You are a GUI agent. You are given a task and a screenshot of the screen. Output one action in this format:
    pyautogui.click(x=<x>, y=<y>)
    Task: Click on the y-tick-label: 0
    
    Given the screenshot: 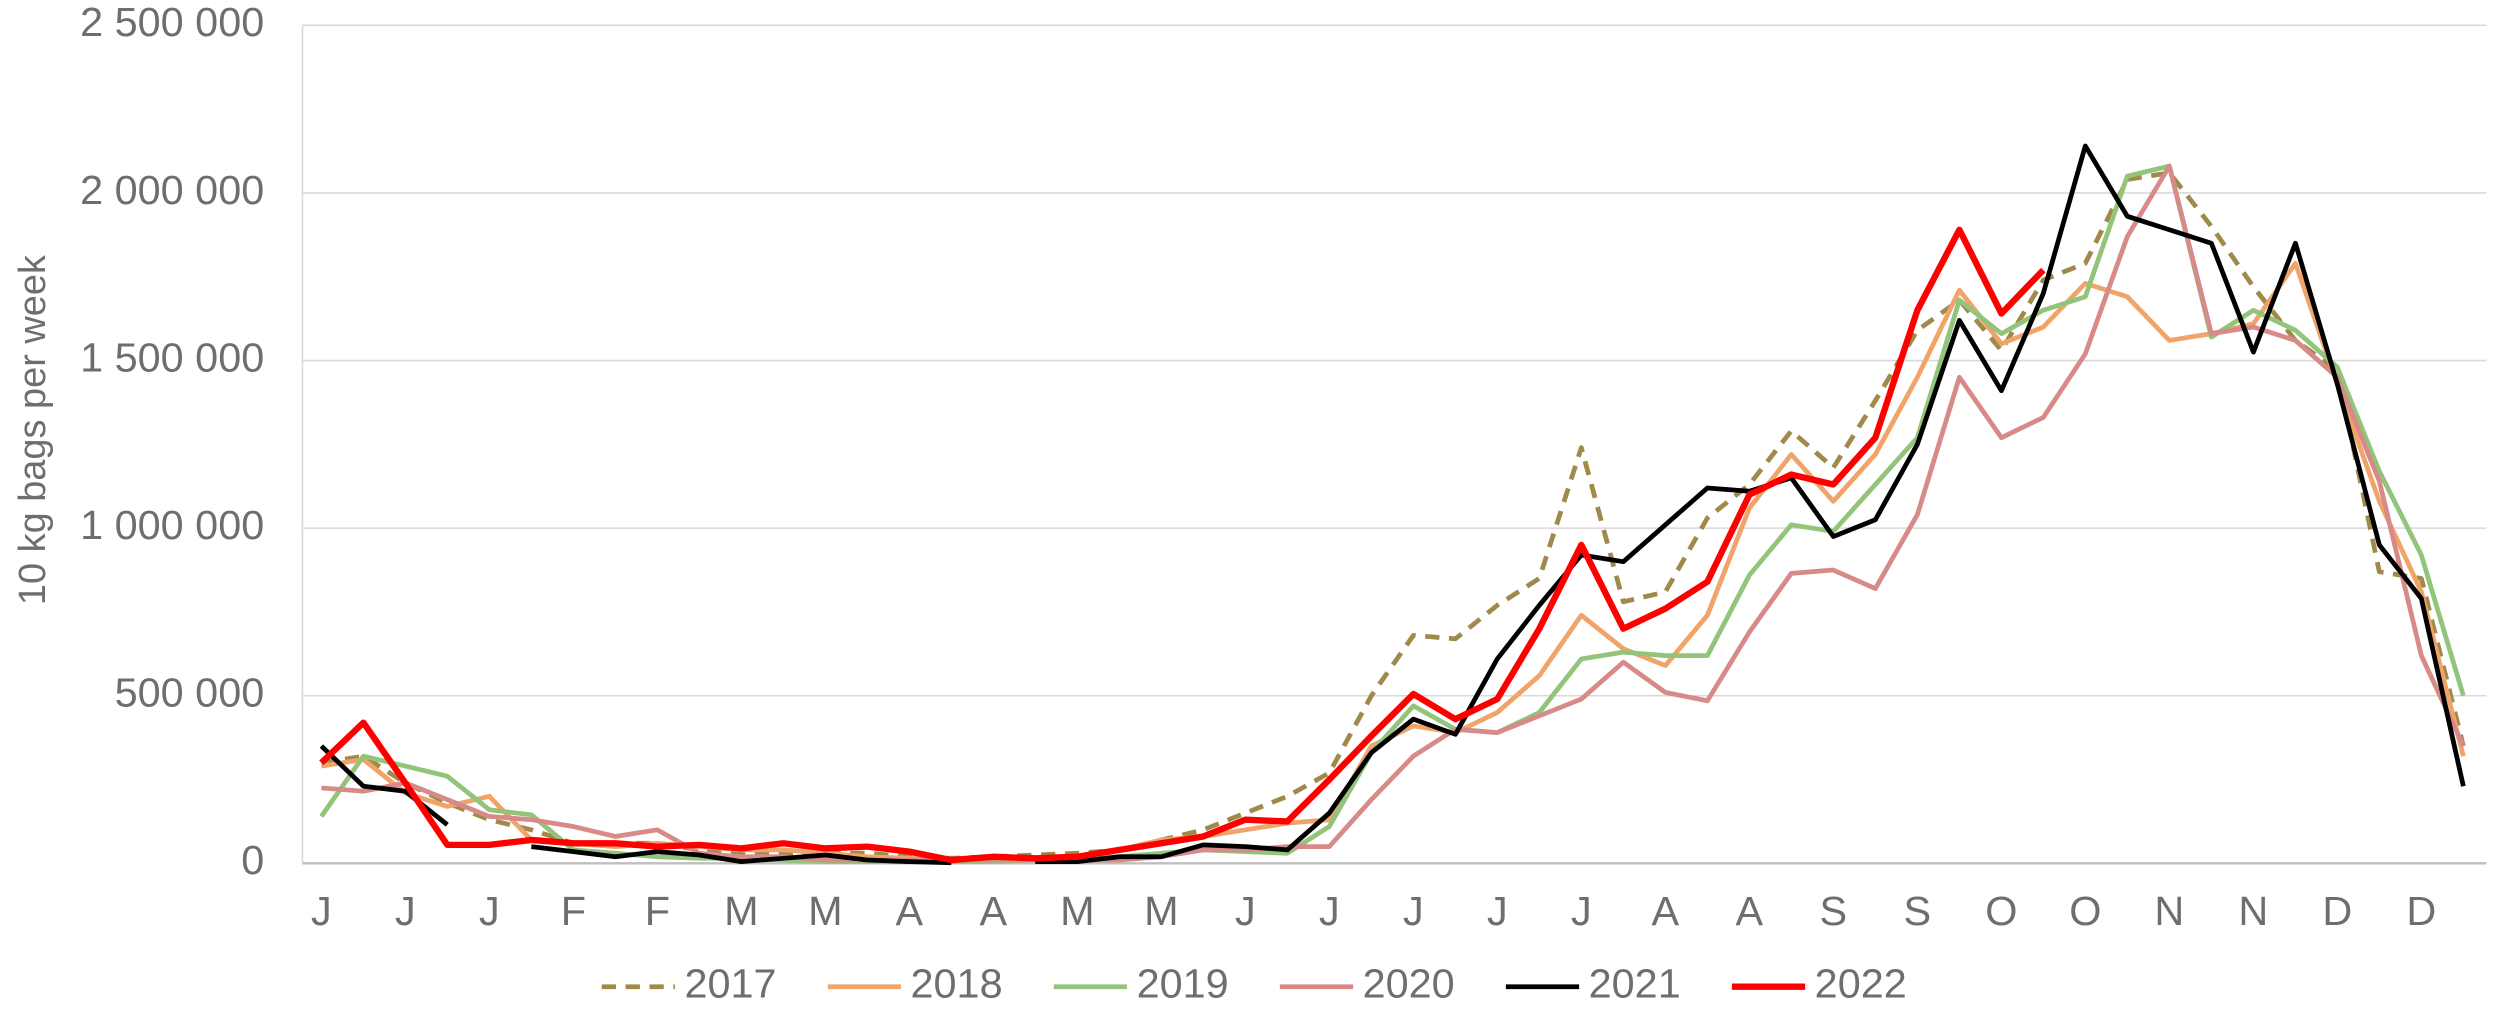 What is the action you would take?
    pyautogui.click(x=252, y=860)
    